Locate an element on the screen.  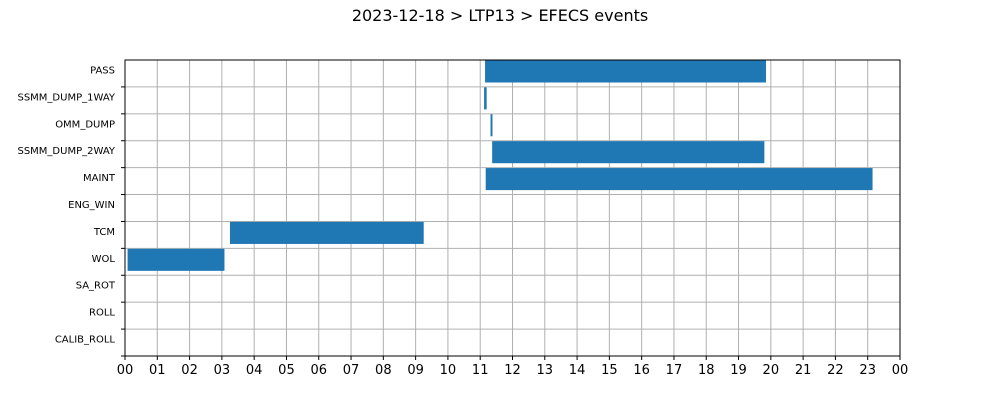
y-tick-label: CALIB_ROLL is located at coordinates (85, 340).